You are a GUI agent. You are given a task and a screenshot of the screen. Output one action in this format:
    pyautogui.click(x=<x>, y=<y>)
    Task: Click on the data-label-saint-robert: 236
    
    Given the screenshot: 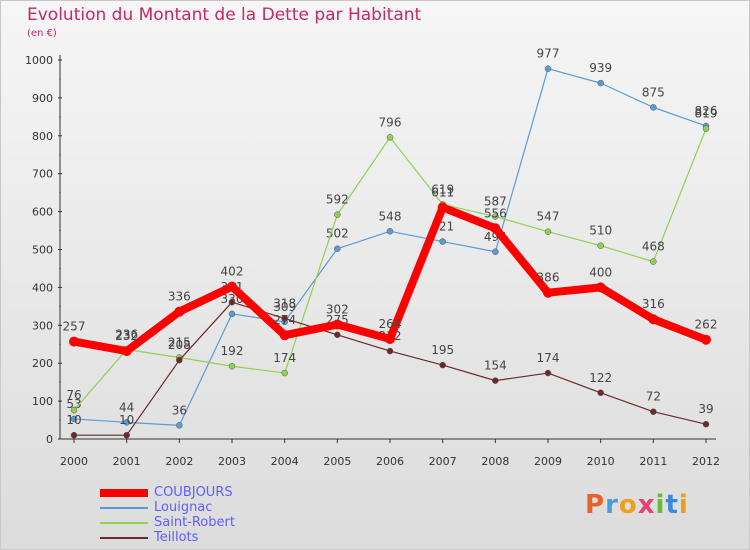 What is the action you would take?
    pyautogui.click(x=126, y=335)
    